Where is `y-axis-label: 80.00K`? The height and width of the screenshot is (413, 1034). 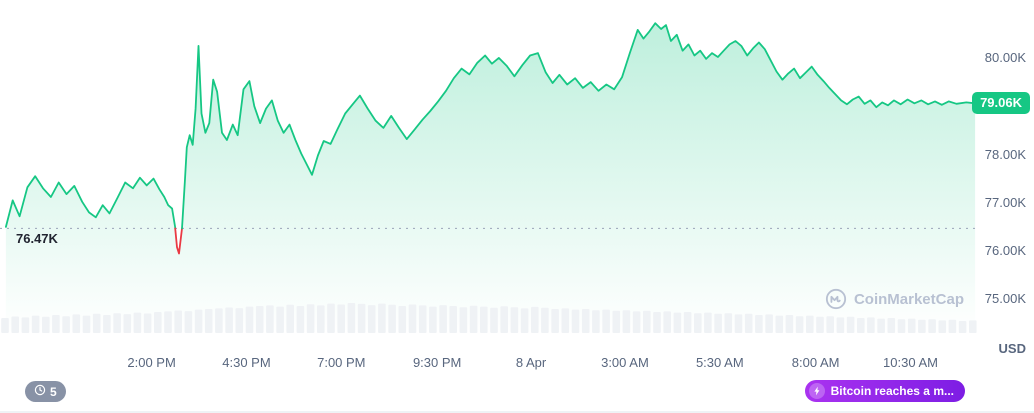 y-axis-label: 80.00K is located at coordinates (1005, 57).